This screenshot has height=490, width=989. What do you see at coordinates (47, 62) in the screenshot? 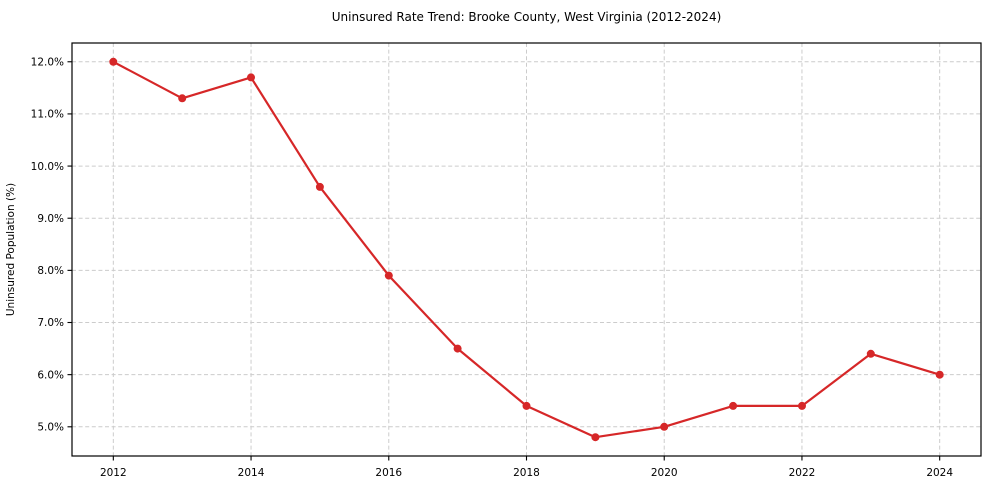
I see `y-tick-label: 12.0%` at bounding box center [47, 62].